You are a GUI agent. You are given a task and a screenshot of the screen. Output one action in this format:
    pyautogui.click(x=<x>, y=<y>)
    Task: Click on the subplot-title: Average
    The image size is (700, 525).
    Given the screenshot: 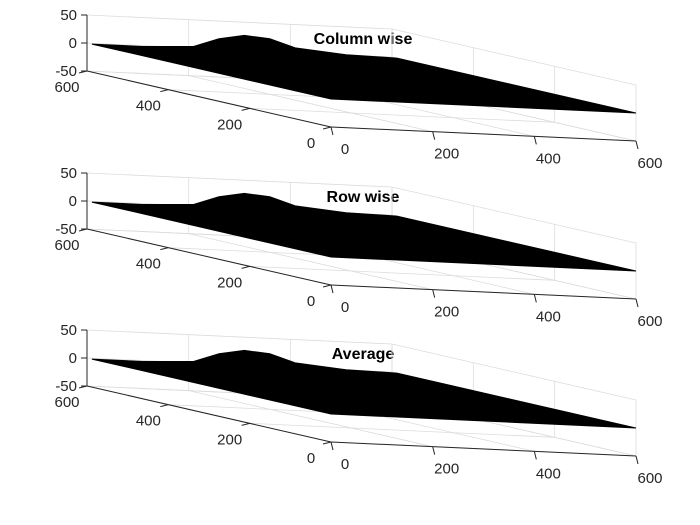 What is the action you would take?
    pyautogui.click(x=363, y=354)
    